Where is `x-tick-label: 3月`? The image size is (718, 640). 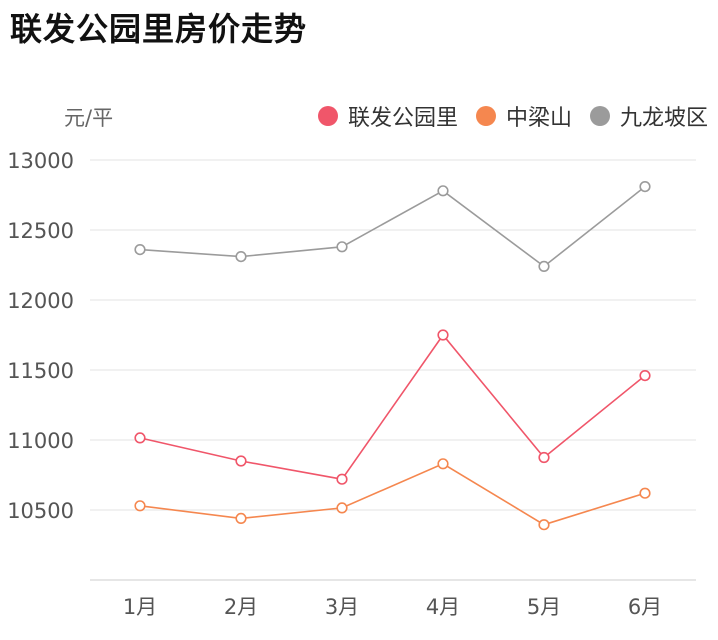
x-tick-label: 3月 is located at coordinates (342, 607).